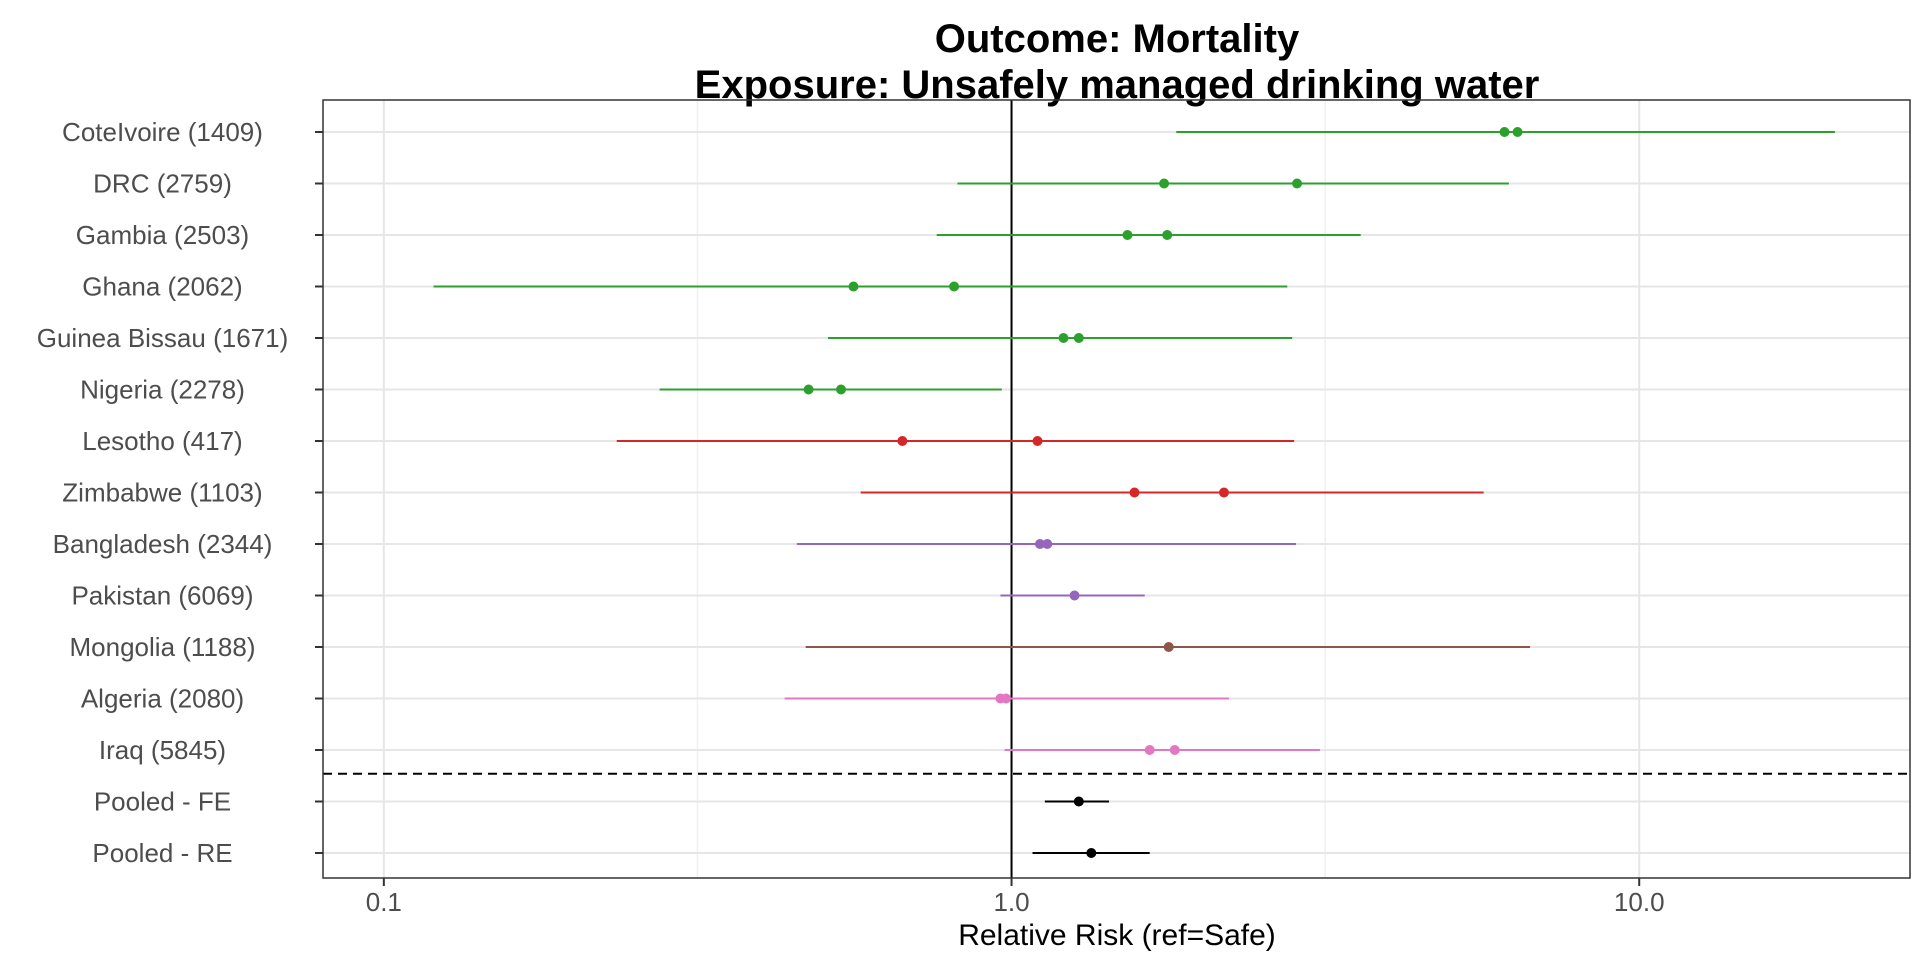  I want to click on x-tick-label: 1.0, so click(1011, 902).